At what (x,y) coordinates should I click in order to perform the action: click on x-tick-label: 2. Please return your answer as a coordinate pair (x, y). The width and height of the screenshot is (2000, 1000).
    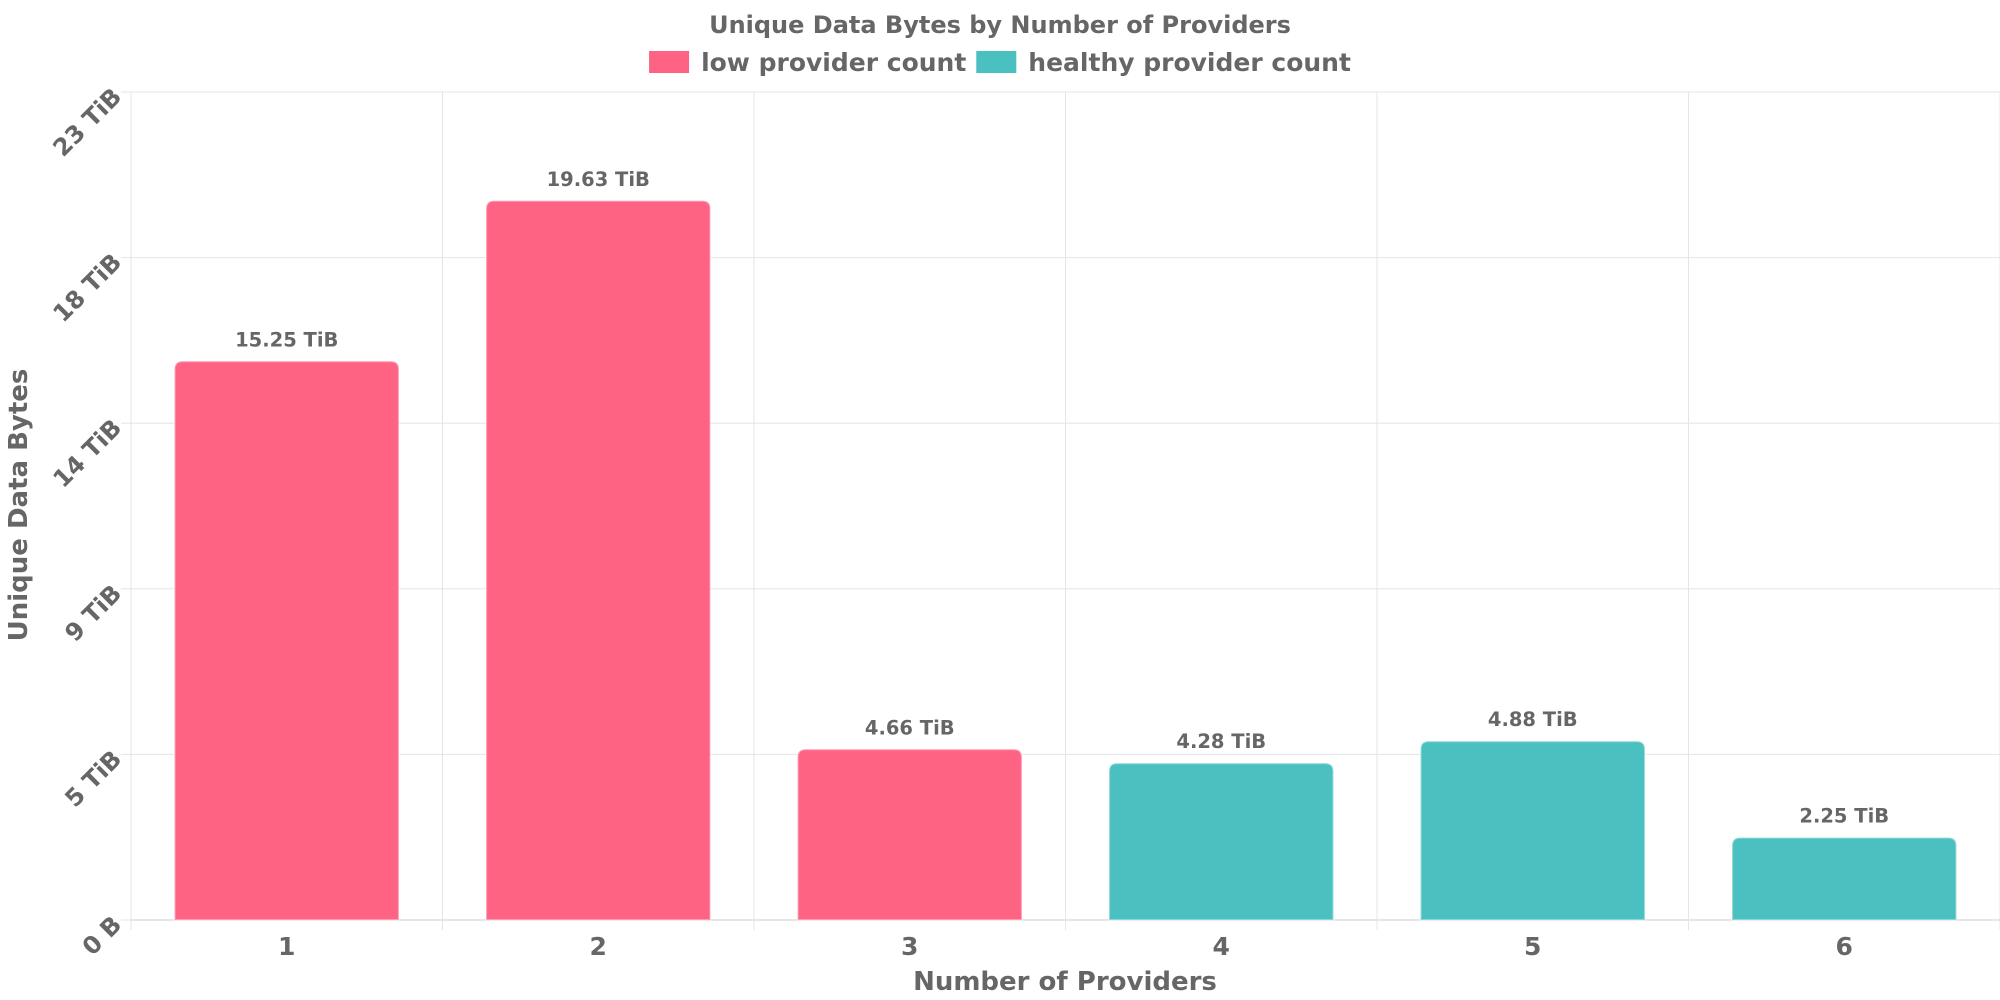
    Looking at the image, I should click on (598, 946).